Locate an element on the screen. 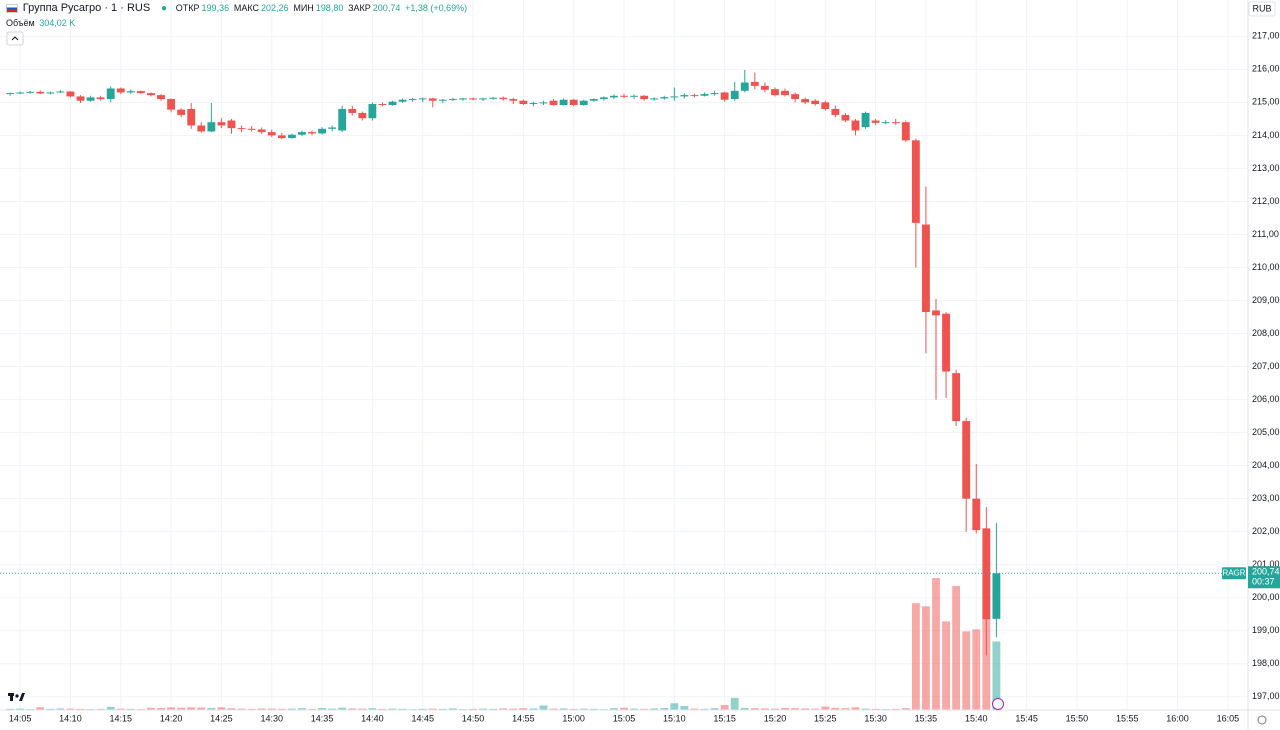 This screenshot has width=1280, height=730. y-tick-label: 204,00 is located at coordinates (1266, 465).